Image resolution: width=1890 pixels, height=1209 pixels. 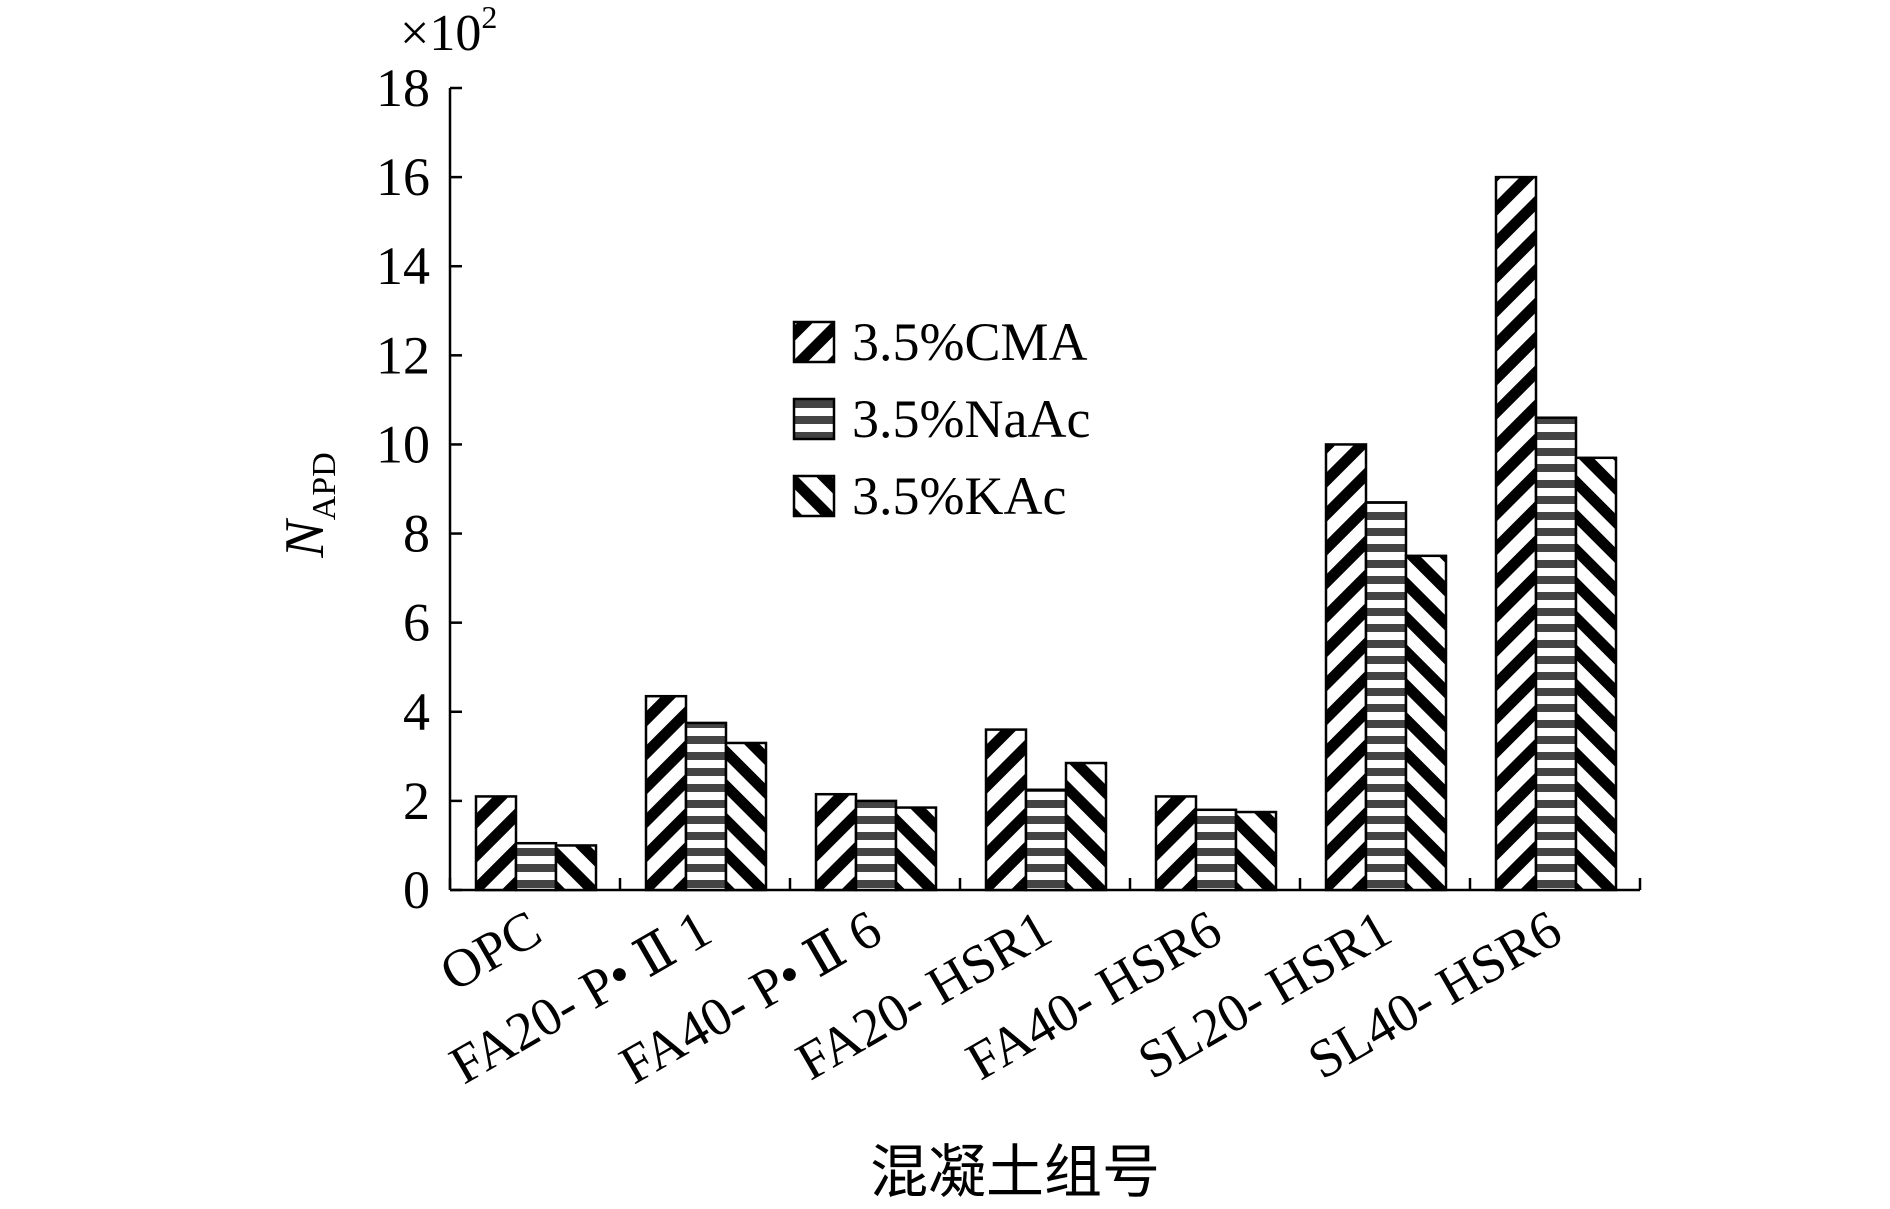 I want to click on bar-3.5%NaAc-SL40- HSR6, so click(x=1556, y=654).